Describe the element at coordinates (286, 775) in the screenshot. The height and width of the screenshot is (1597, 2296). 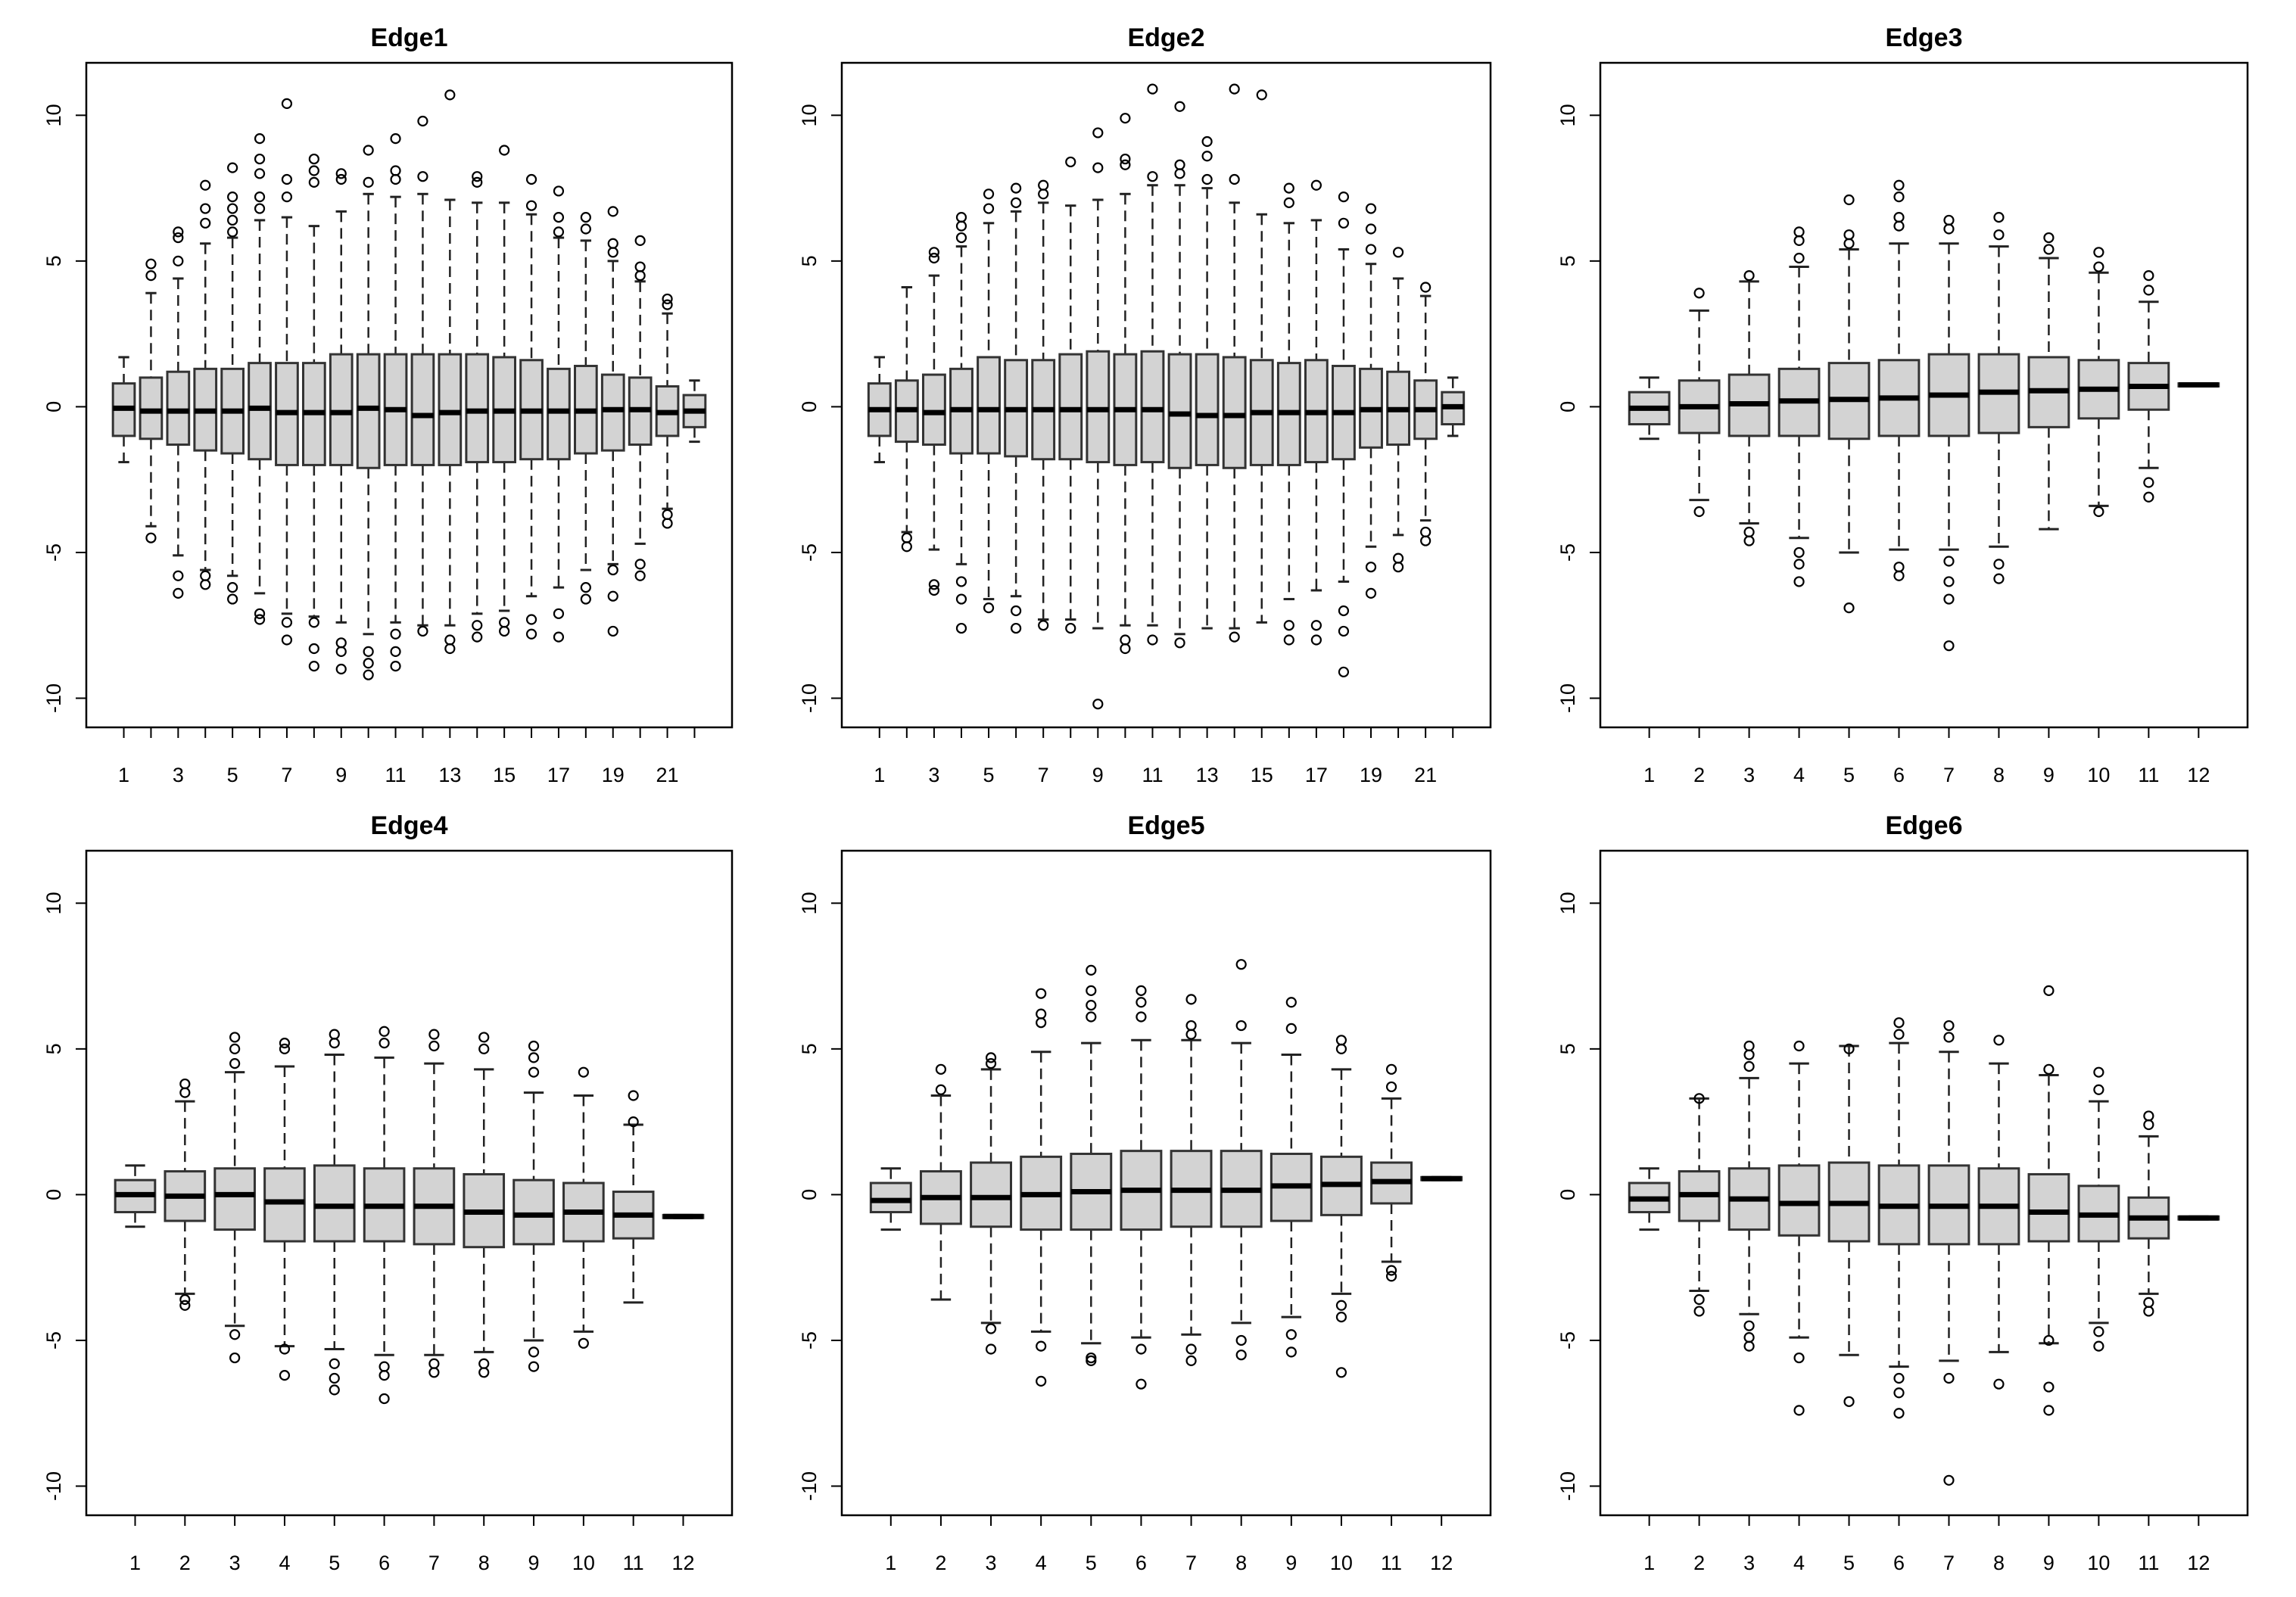
I see `x-tick-label: 7` at that location.